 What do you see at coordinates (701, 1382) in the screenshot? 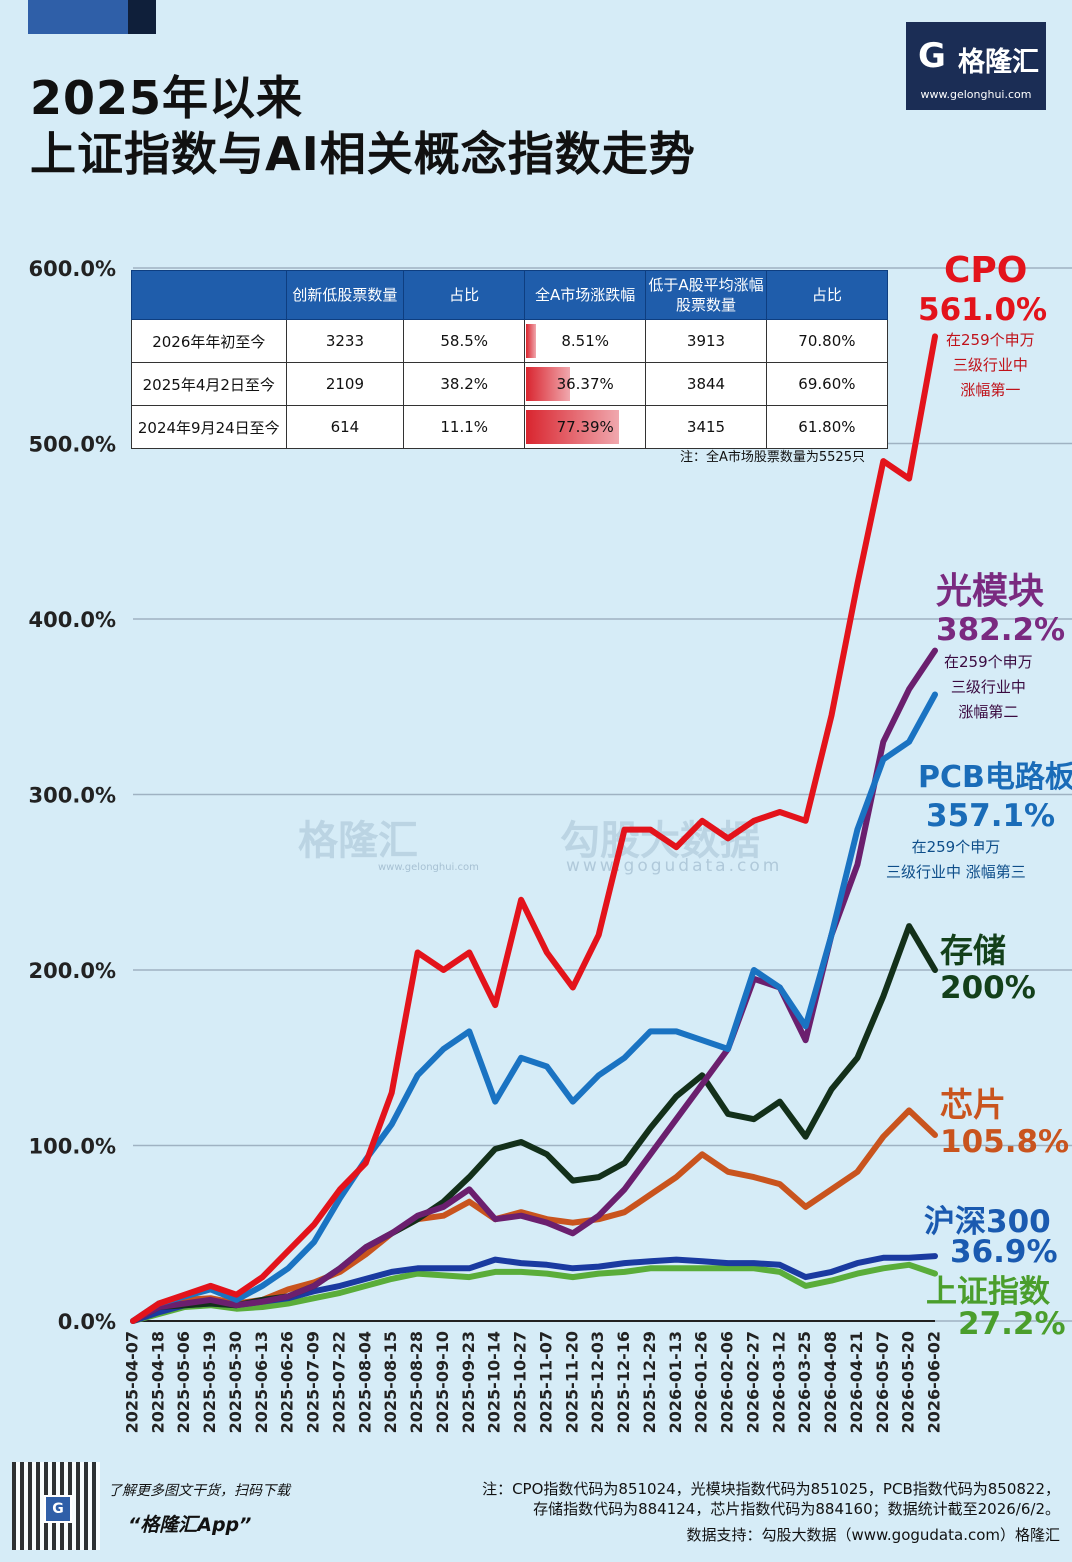
I see `x-tick-label: 2026-01-26` at bounding box center [701, 1382].